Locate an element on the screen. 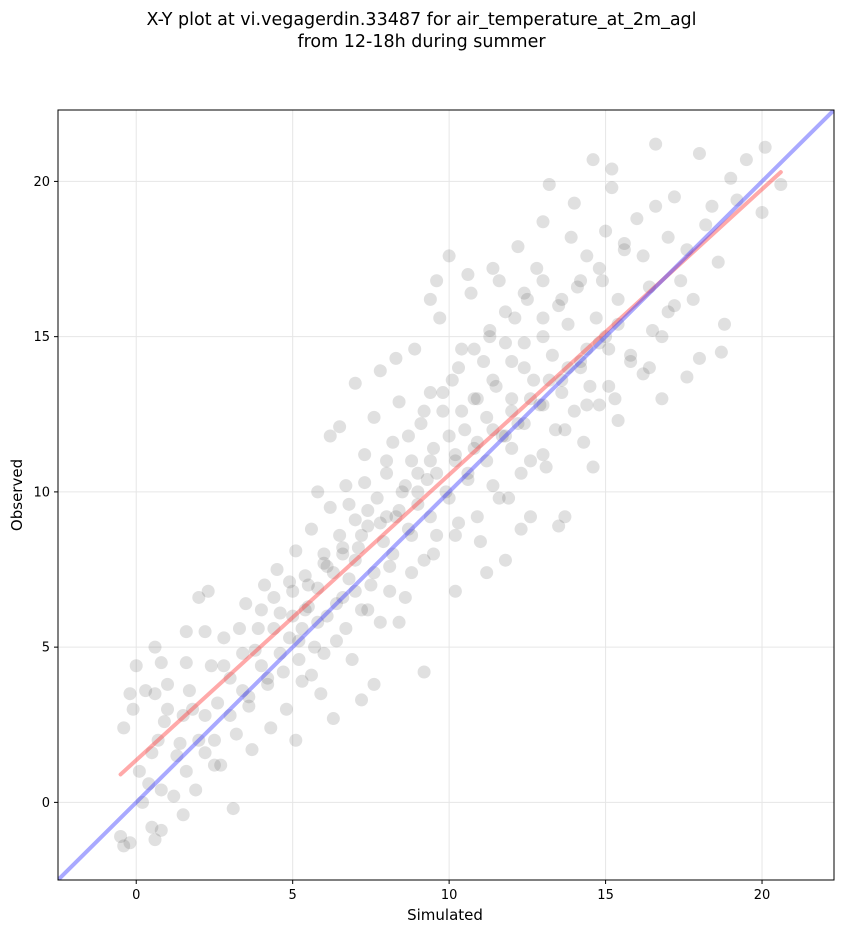 The image size is (843, 934). chart-subtitle: from 12-18h during summer is located at coordinates (421, 42).